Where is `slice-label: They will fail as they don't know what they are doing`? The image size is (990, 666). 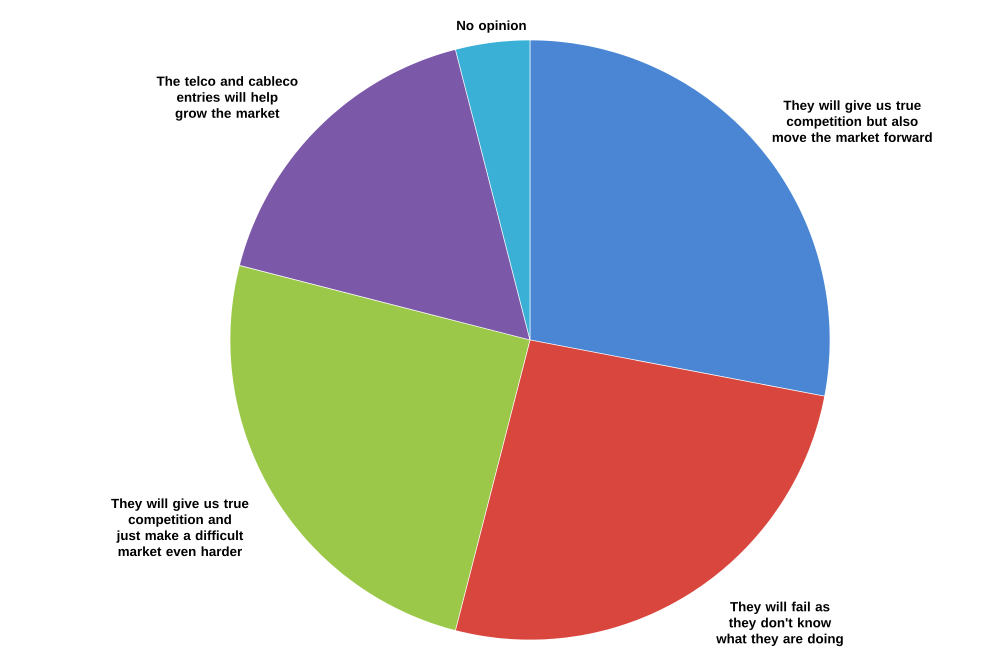 slice-label: They will fail as they don't know what they are doing is located at coordinates (779, 624).